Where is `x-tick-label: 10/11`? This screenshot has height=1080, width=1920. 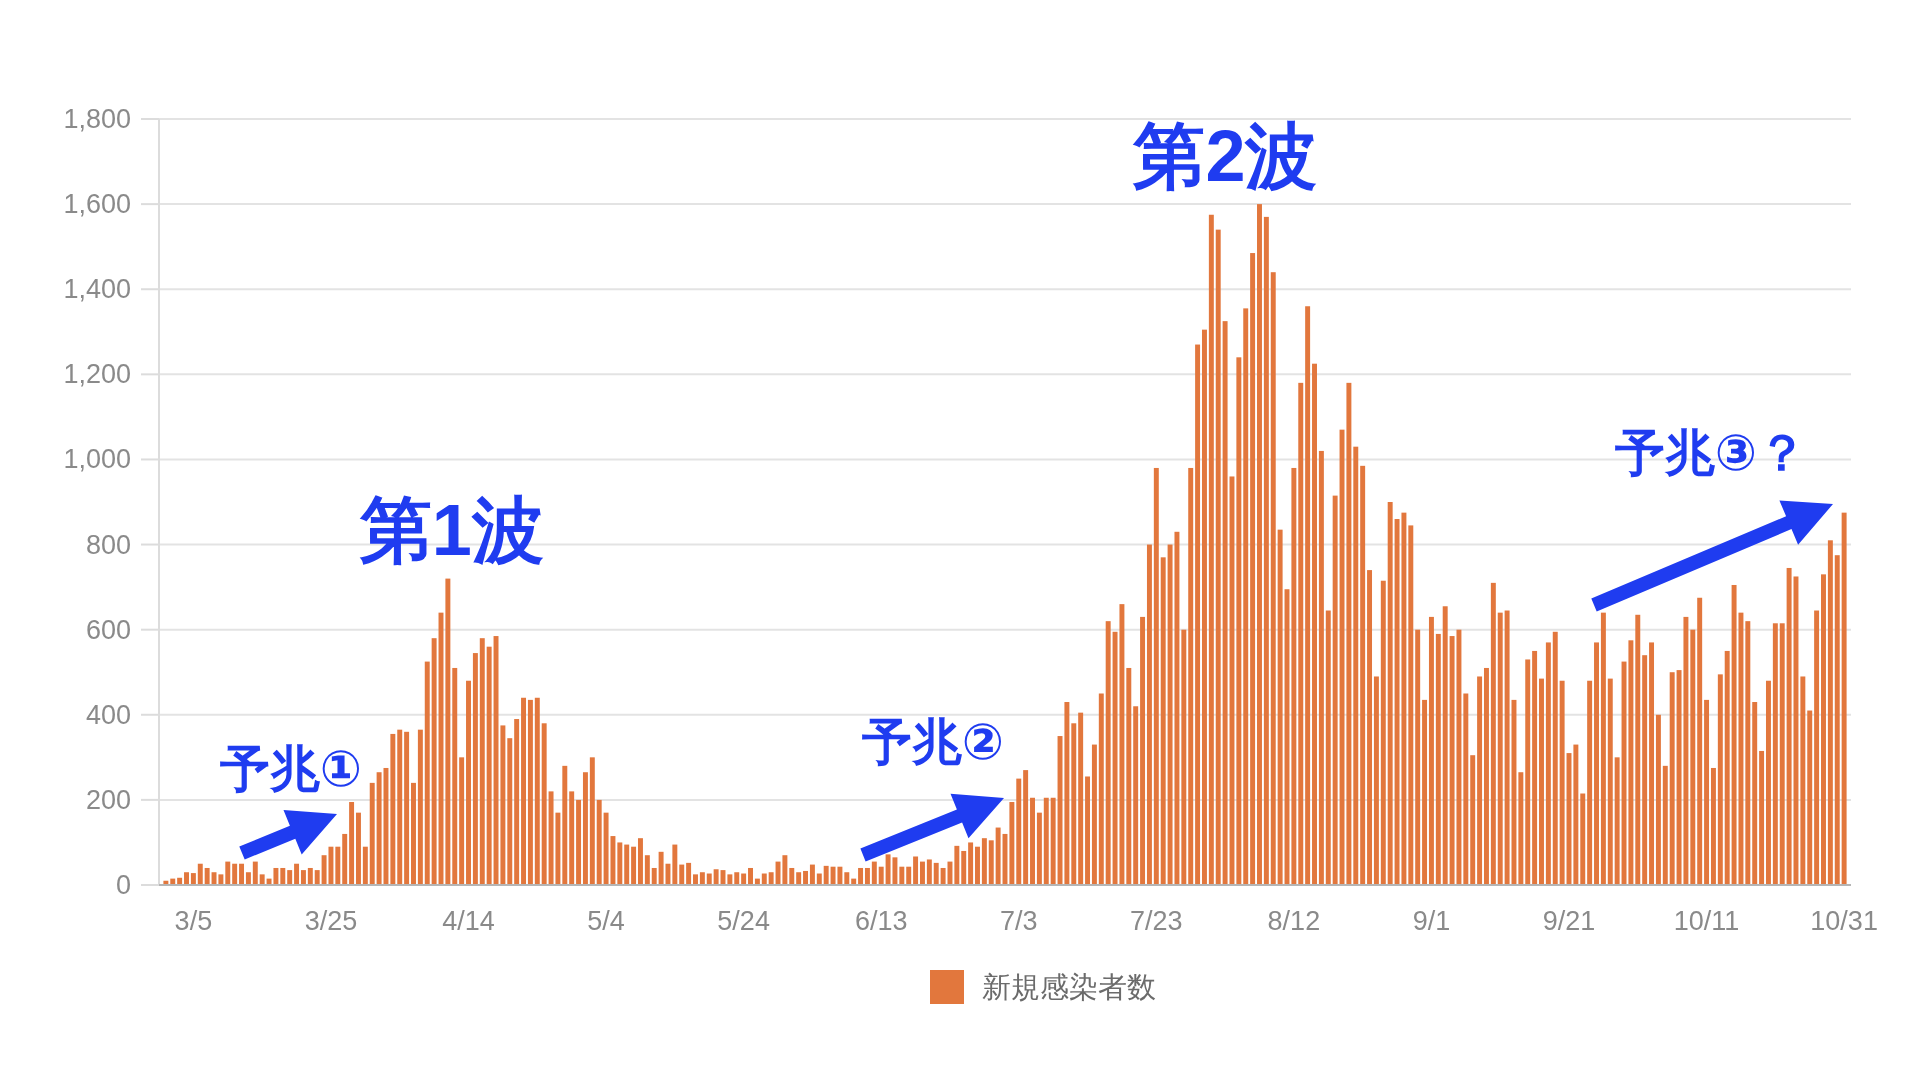 x-tick-label: 10/11 is located at coordinates (1706, 921).